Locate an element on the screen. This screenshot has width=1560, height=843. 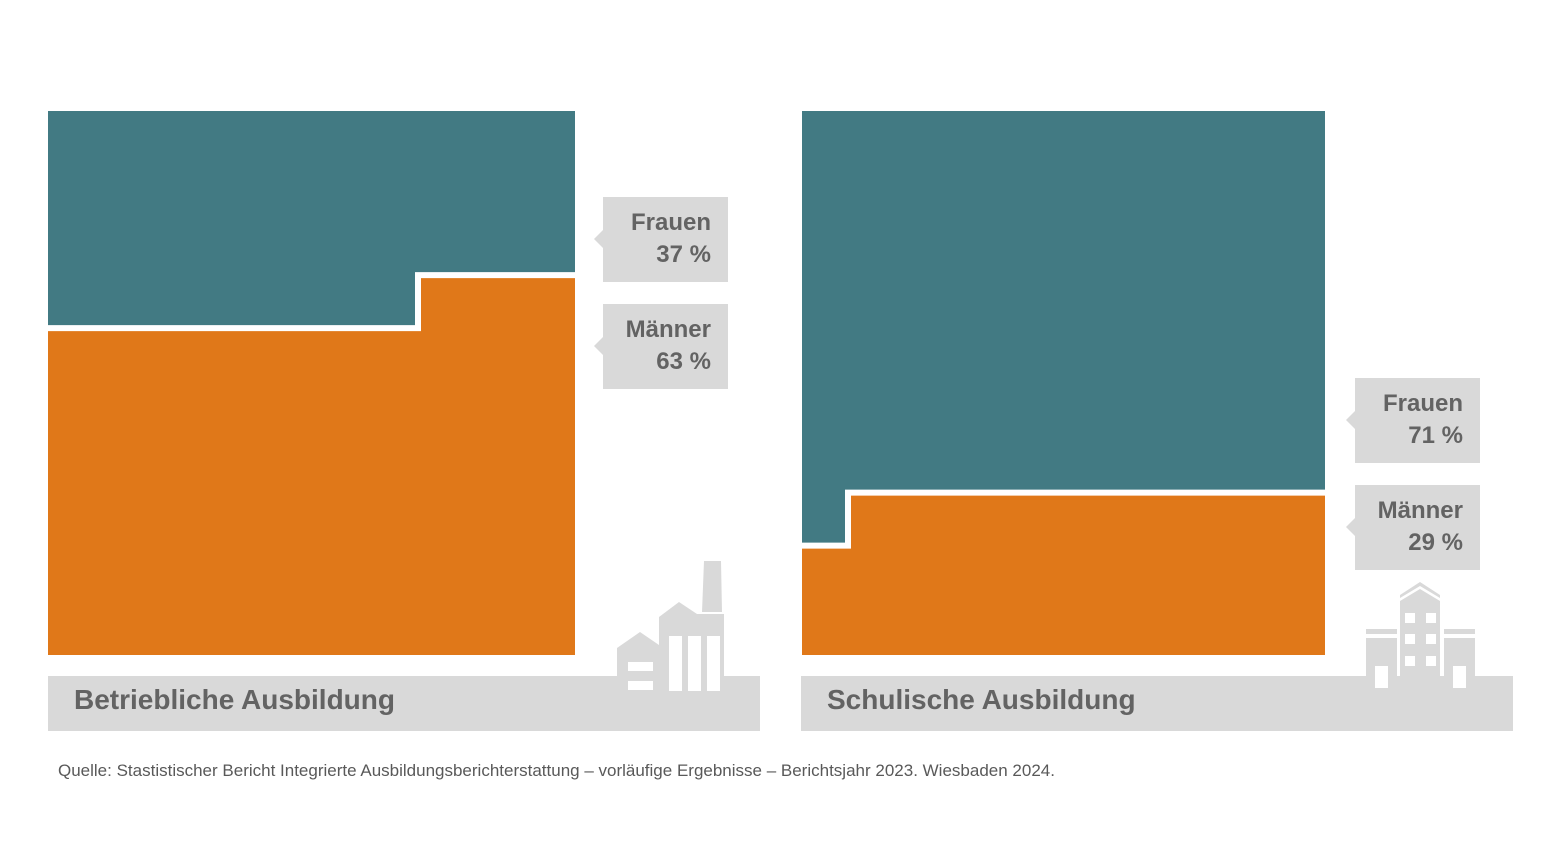
label-maenner-betrieblich: Männer 63 % is located at coordinates (661, 346).